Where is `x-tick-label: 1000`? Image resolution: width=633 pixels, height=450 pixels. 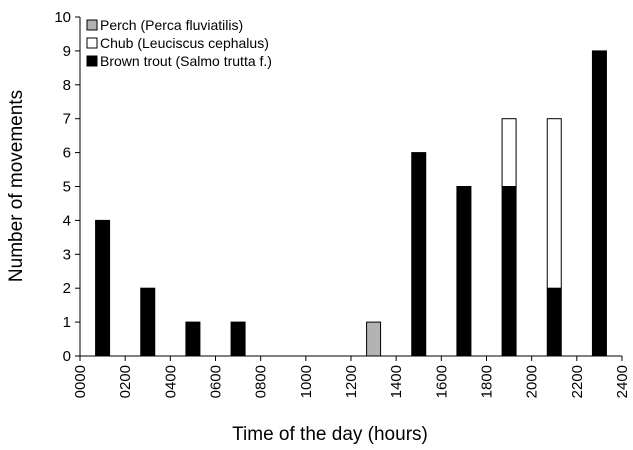 x-tick-label: 1000 is located at coordinates (306, 381).